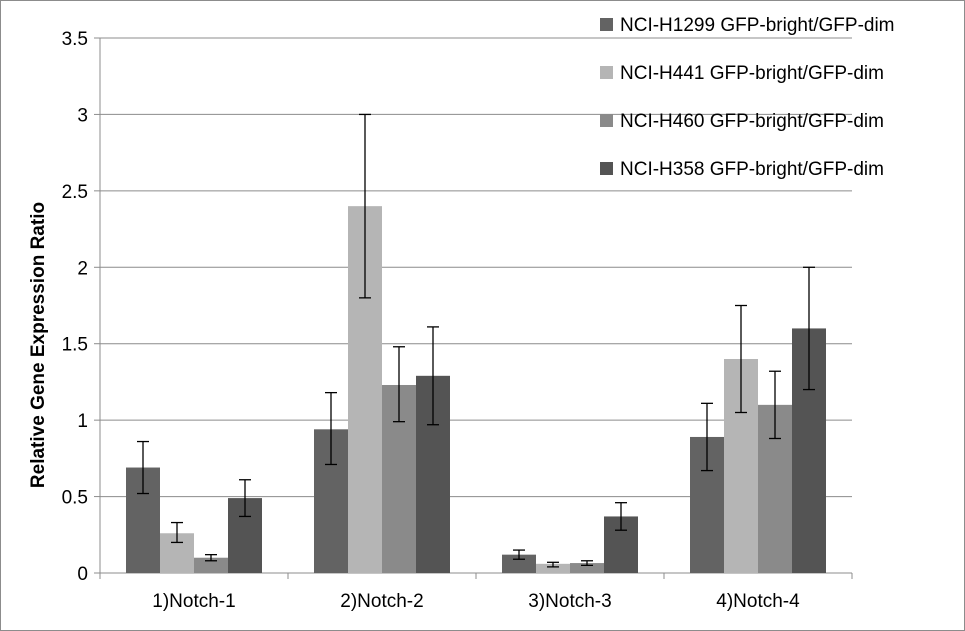  I want to click on y-tick-label: 0, so click(82, 574).